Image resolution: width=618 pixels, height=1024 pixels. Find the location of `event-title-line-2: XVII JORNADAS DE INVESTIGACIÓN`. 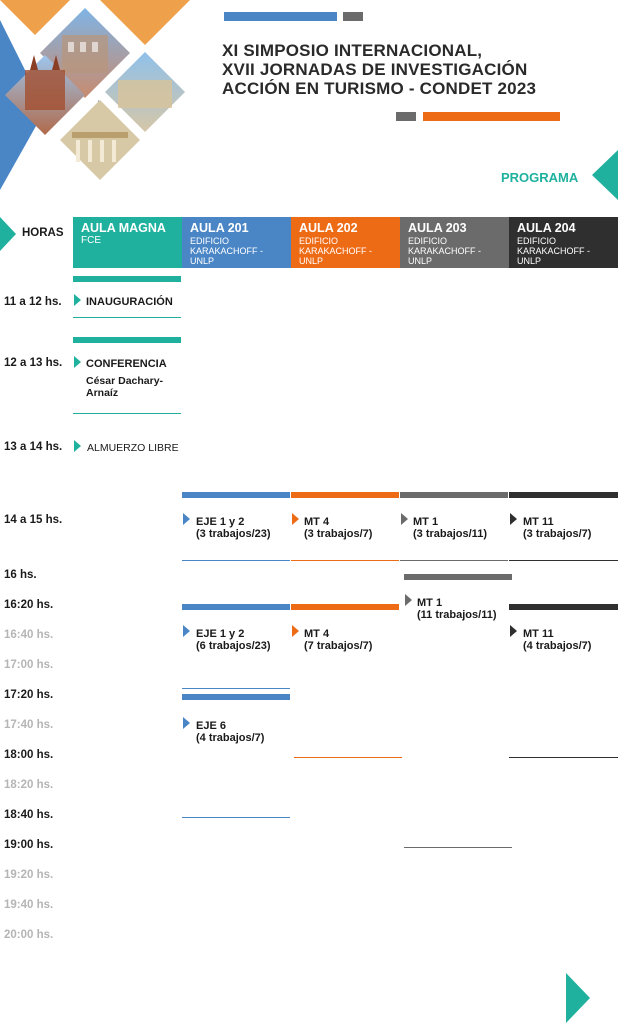

event-title-line-2: XVII JORNADAS DE INVESTIGACIÓN is located at coordinates (375, 69).